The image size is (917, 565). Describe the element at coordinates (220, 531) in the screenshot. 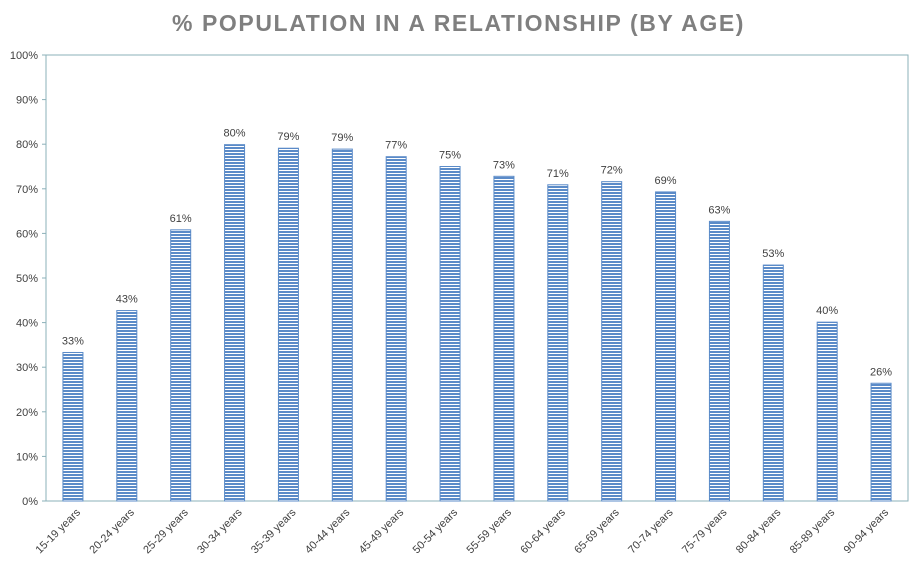

I see `x-tick-label: 30-34 years` at that location.